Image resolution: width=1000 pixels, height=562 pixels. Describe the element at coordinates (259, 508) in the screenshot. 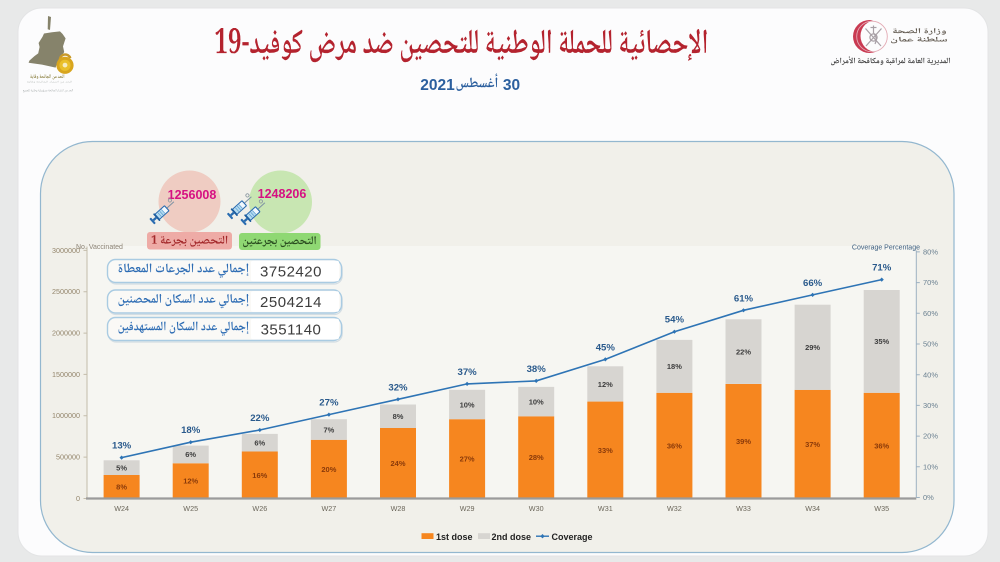

I see `svg-text: W26` at that location.